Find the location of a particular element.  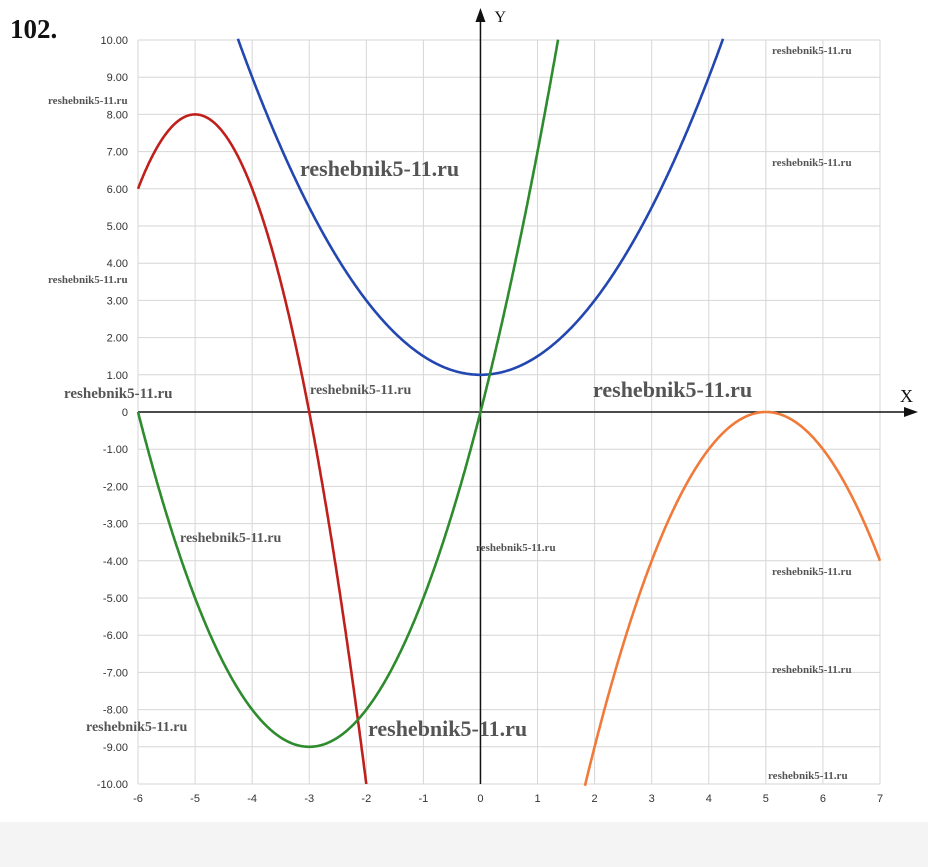

x-tick-label: 7 is located at coordinates (880, 799).